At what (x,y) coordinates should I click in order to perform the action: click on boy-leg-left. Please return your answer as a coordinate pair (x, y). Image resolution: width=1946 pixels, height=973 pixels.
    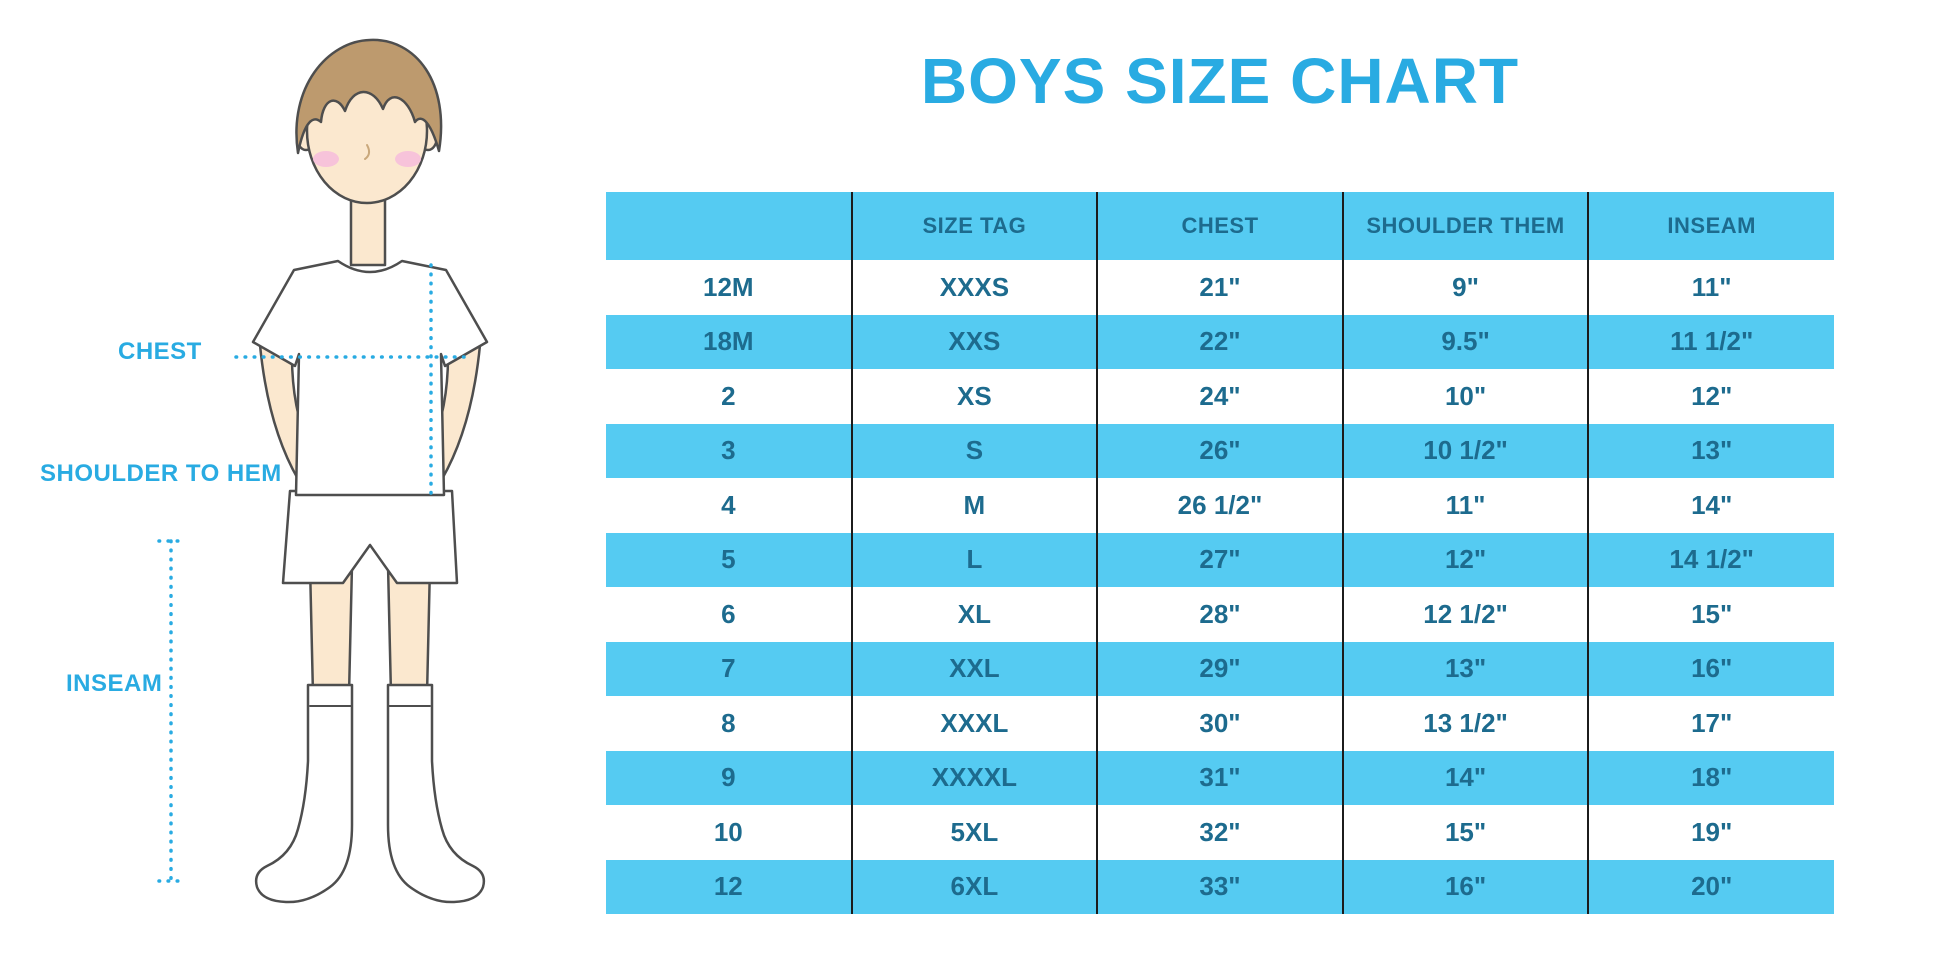
    Looking at the image, I should click on (331, 630).